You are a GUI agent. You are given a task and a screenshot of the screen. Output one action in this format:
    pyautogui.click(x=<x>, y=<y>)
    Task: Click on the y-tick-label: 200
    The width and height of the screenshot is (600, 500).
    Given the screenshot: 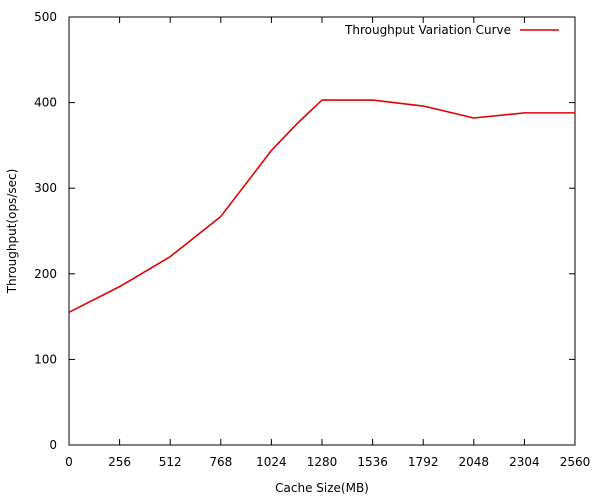 What is the action you would take?
    pyautogui.click(x=45, y=274)
    